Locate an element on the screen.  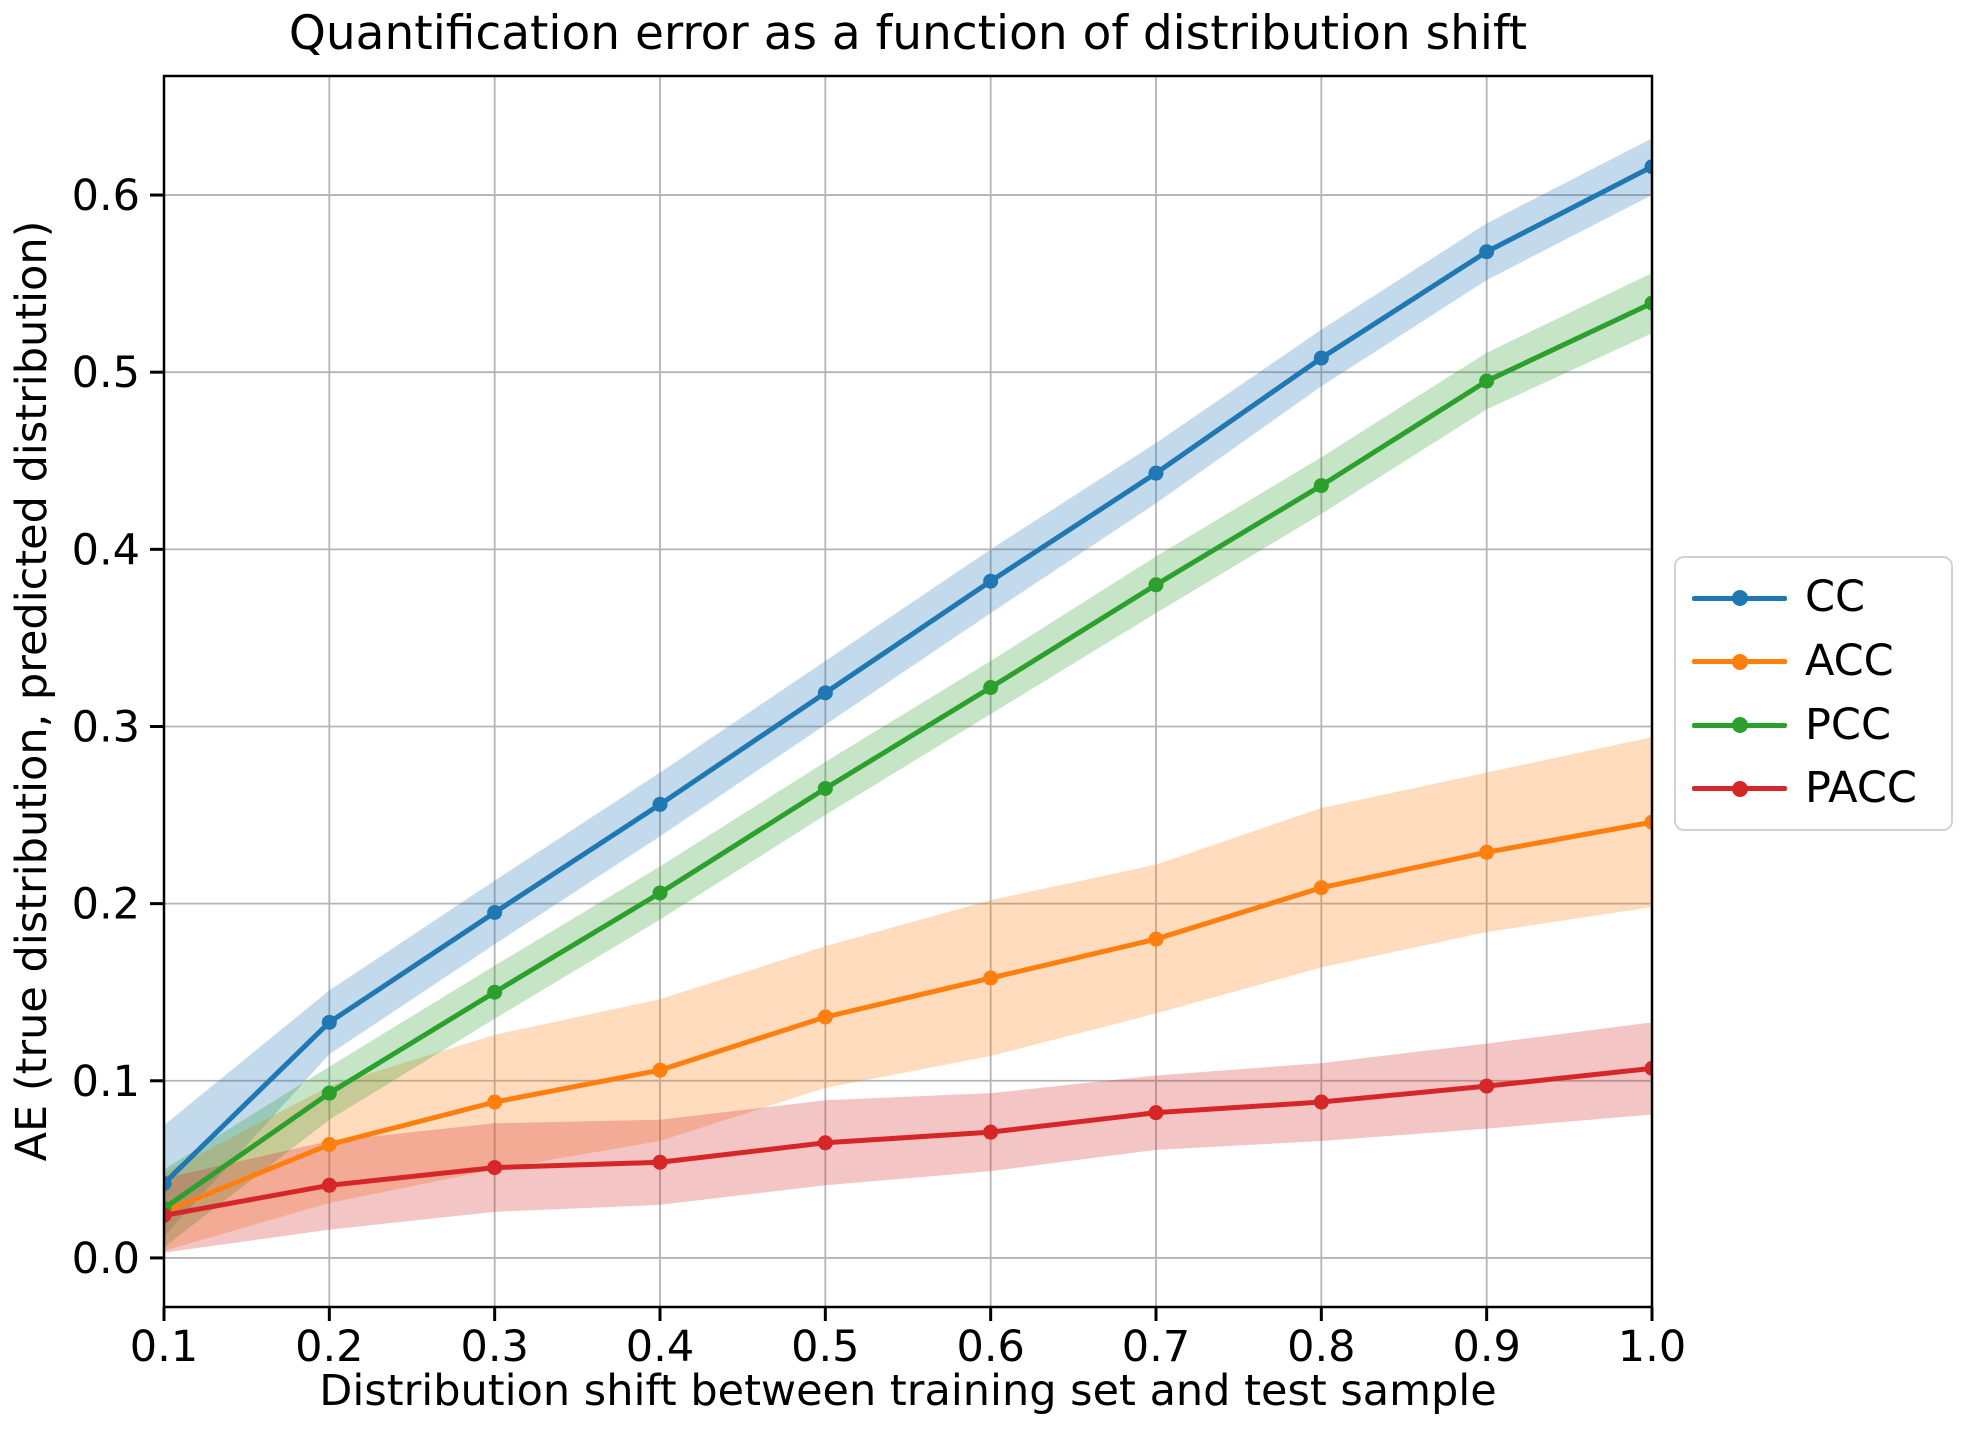
y-tick-label: 0.0 is located at coordinates (106, 1259).